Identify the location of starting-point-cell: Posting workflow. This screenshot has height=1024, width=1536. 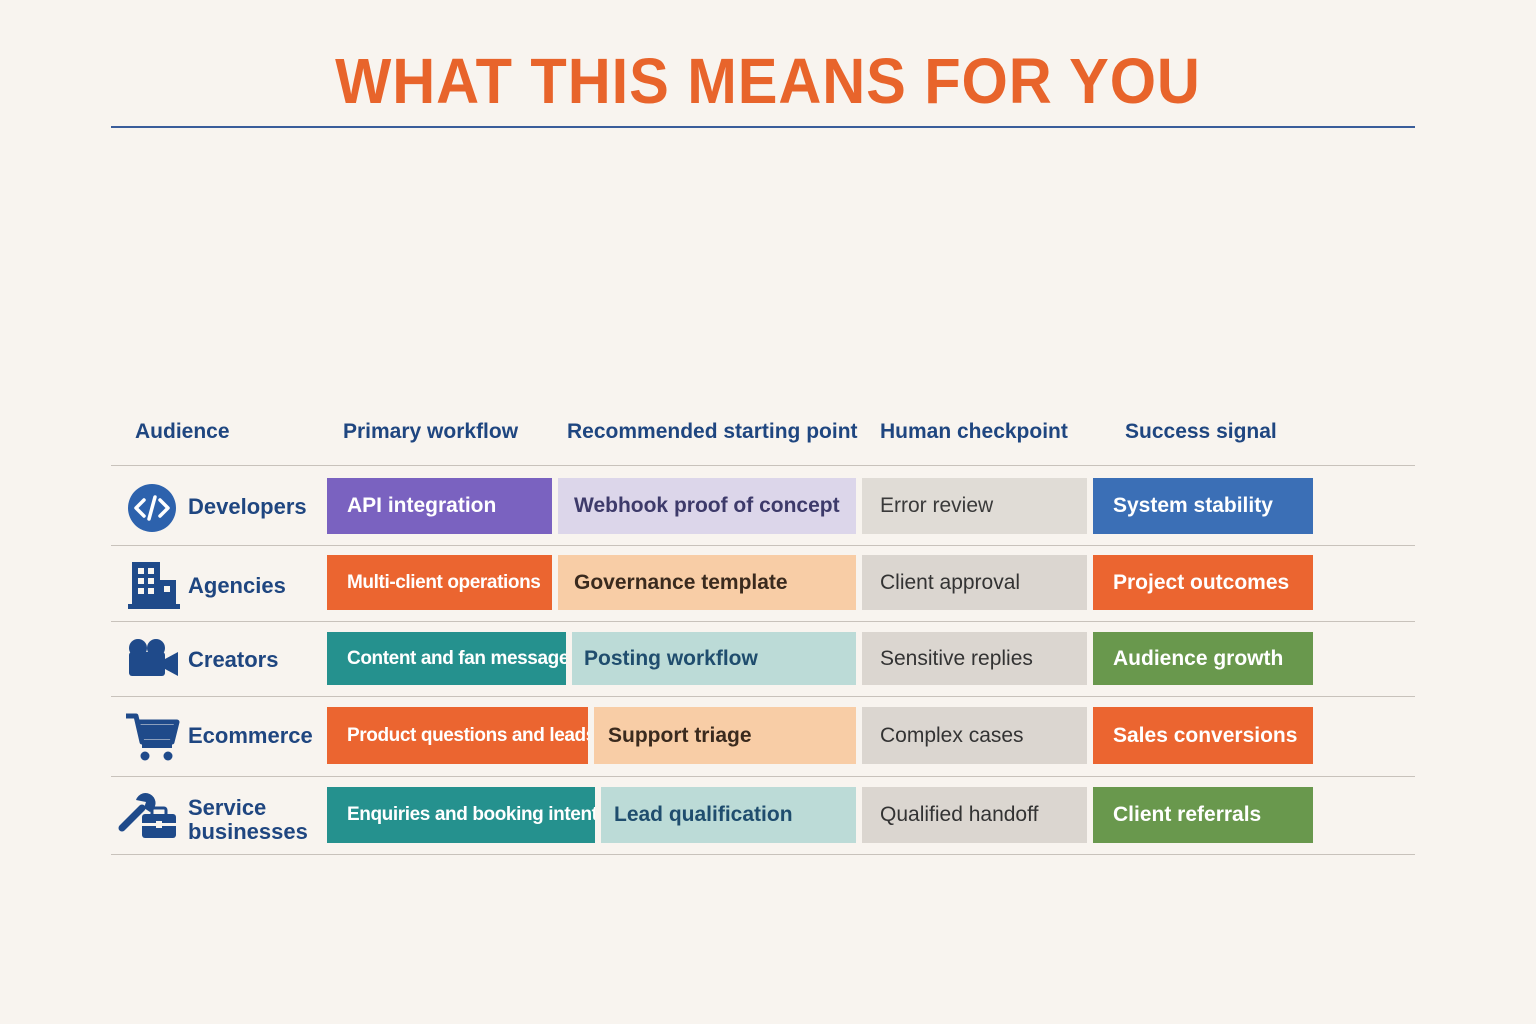
(714, 658).